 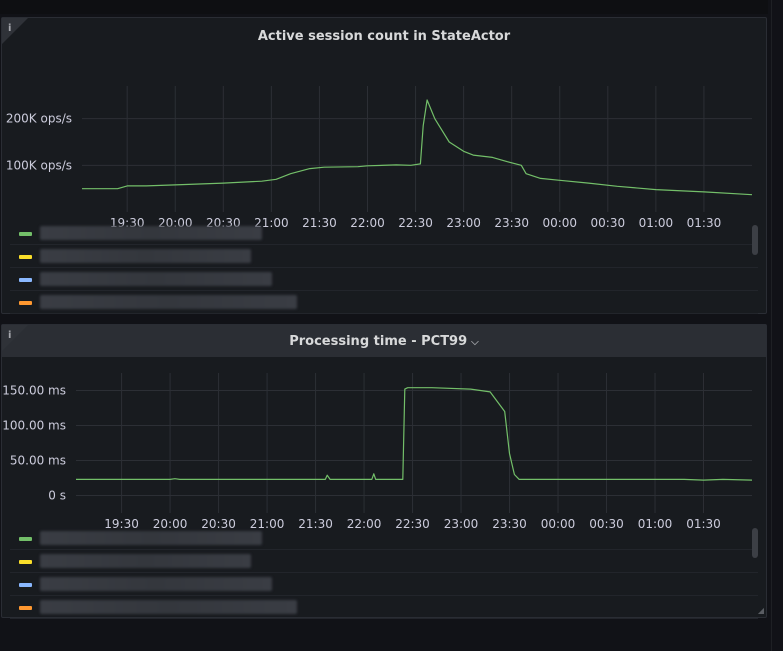 I want to click on page-scrollbar-track, so click(x=775, y=325).